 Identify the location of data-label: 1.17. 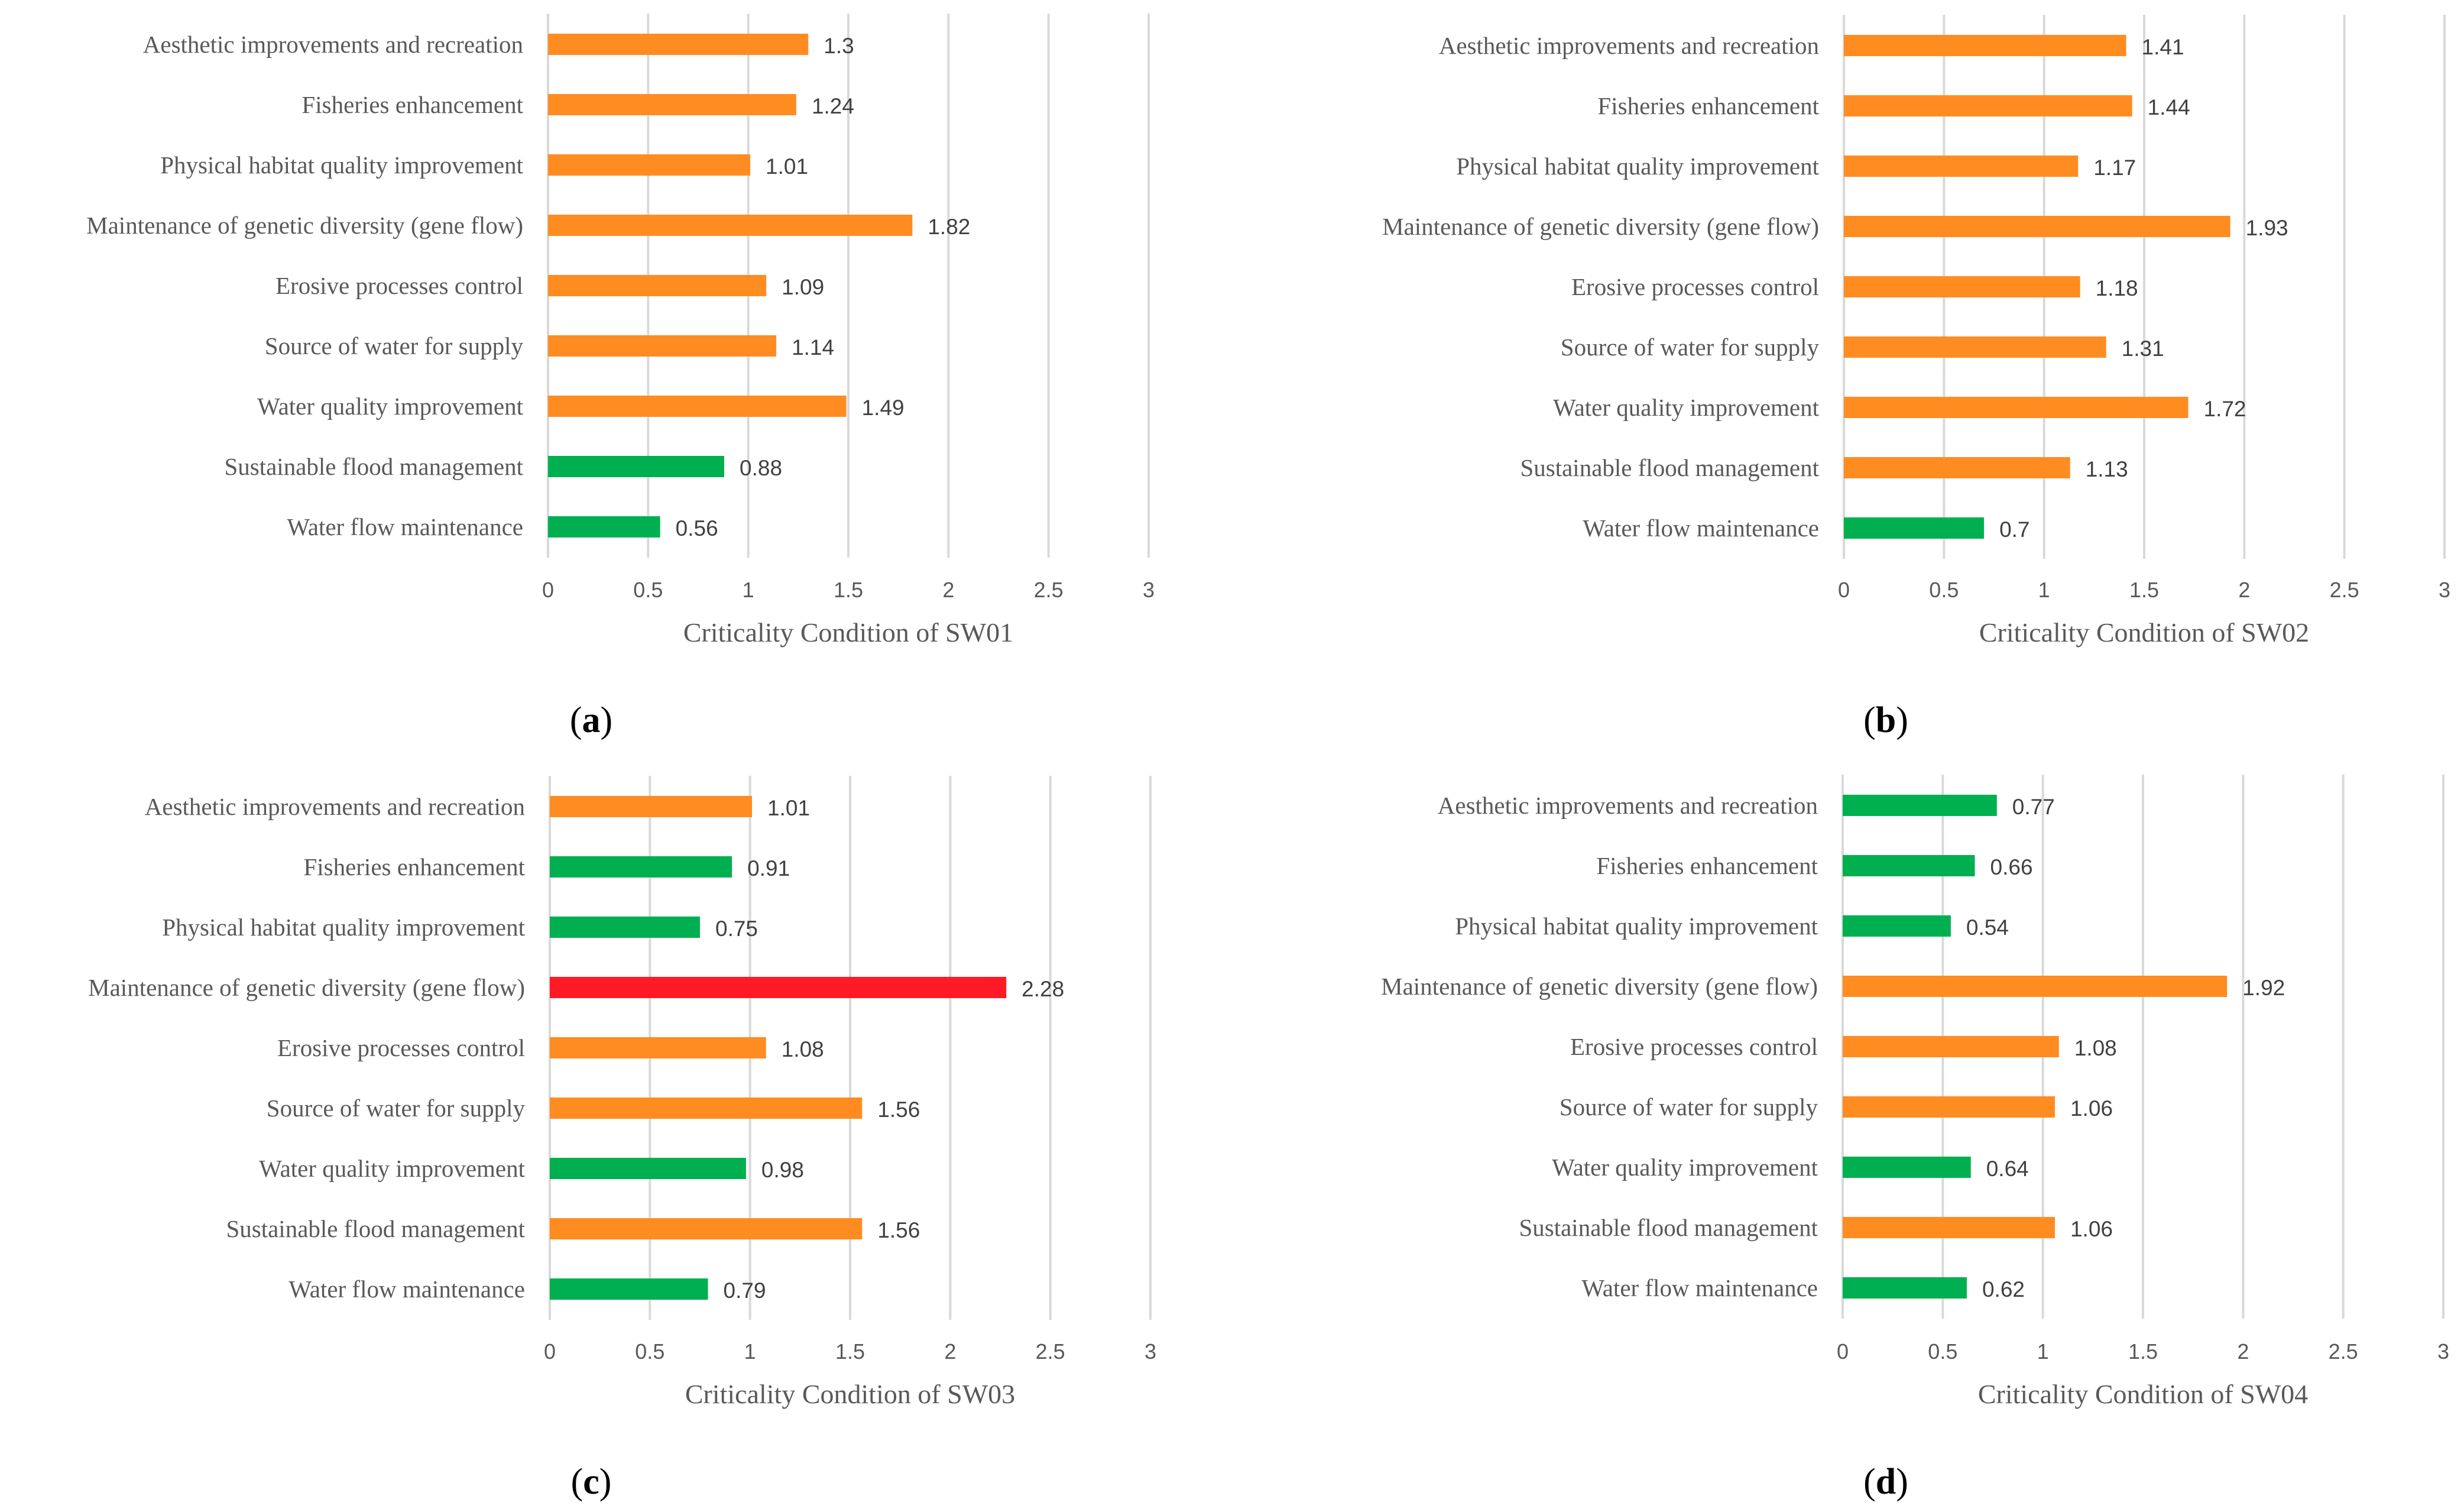
(2114, 168).